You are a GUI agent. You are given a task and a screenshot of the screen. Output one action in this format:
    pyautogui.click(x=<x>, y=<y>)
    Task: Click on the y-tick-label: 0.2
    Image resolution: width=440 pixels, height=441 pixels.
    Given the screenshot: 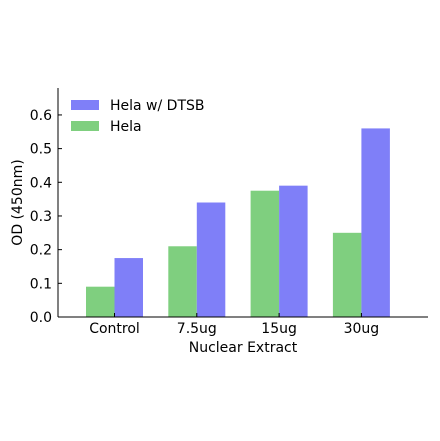 What is the action you would take?
    pyautogui.click(x=41, y=251)
    